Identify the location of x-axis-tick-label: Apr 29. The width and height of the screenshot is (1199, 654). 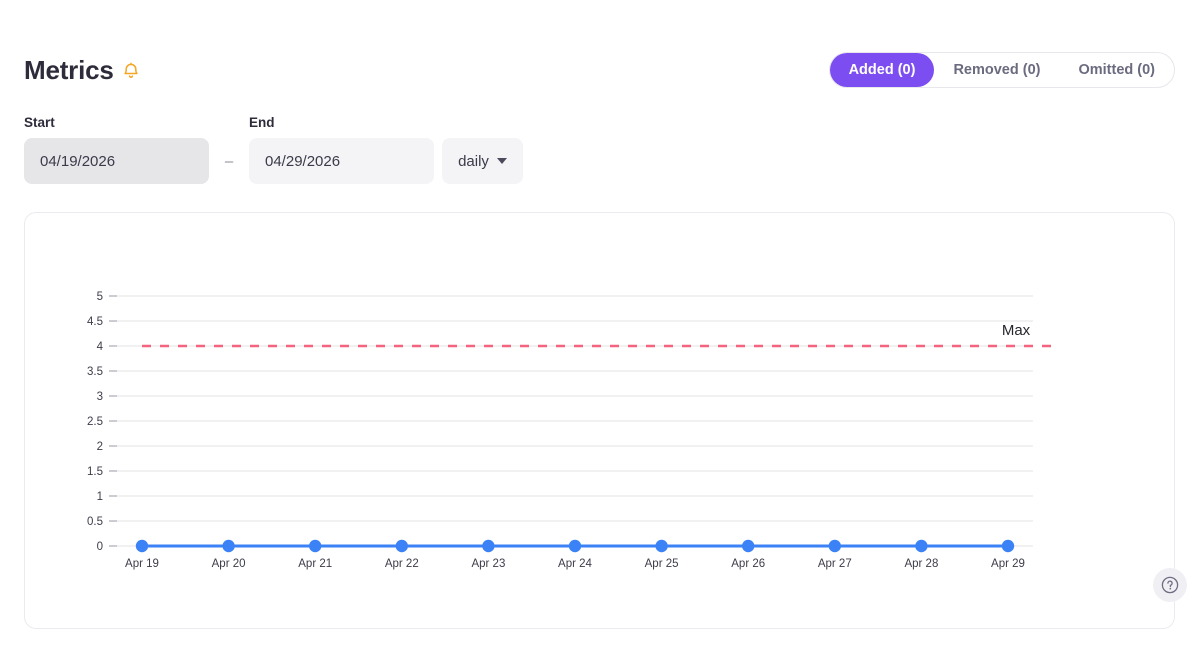
(1008, 564).